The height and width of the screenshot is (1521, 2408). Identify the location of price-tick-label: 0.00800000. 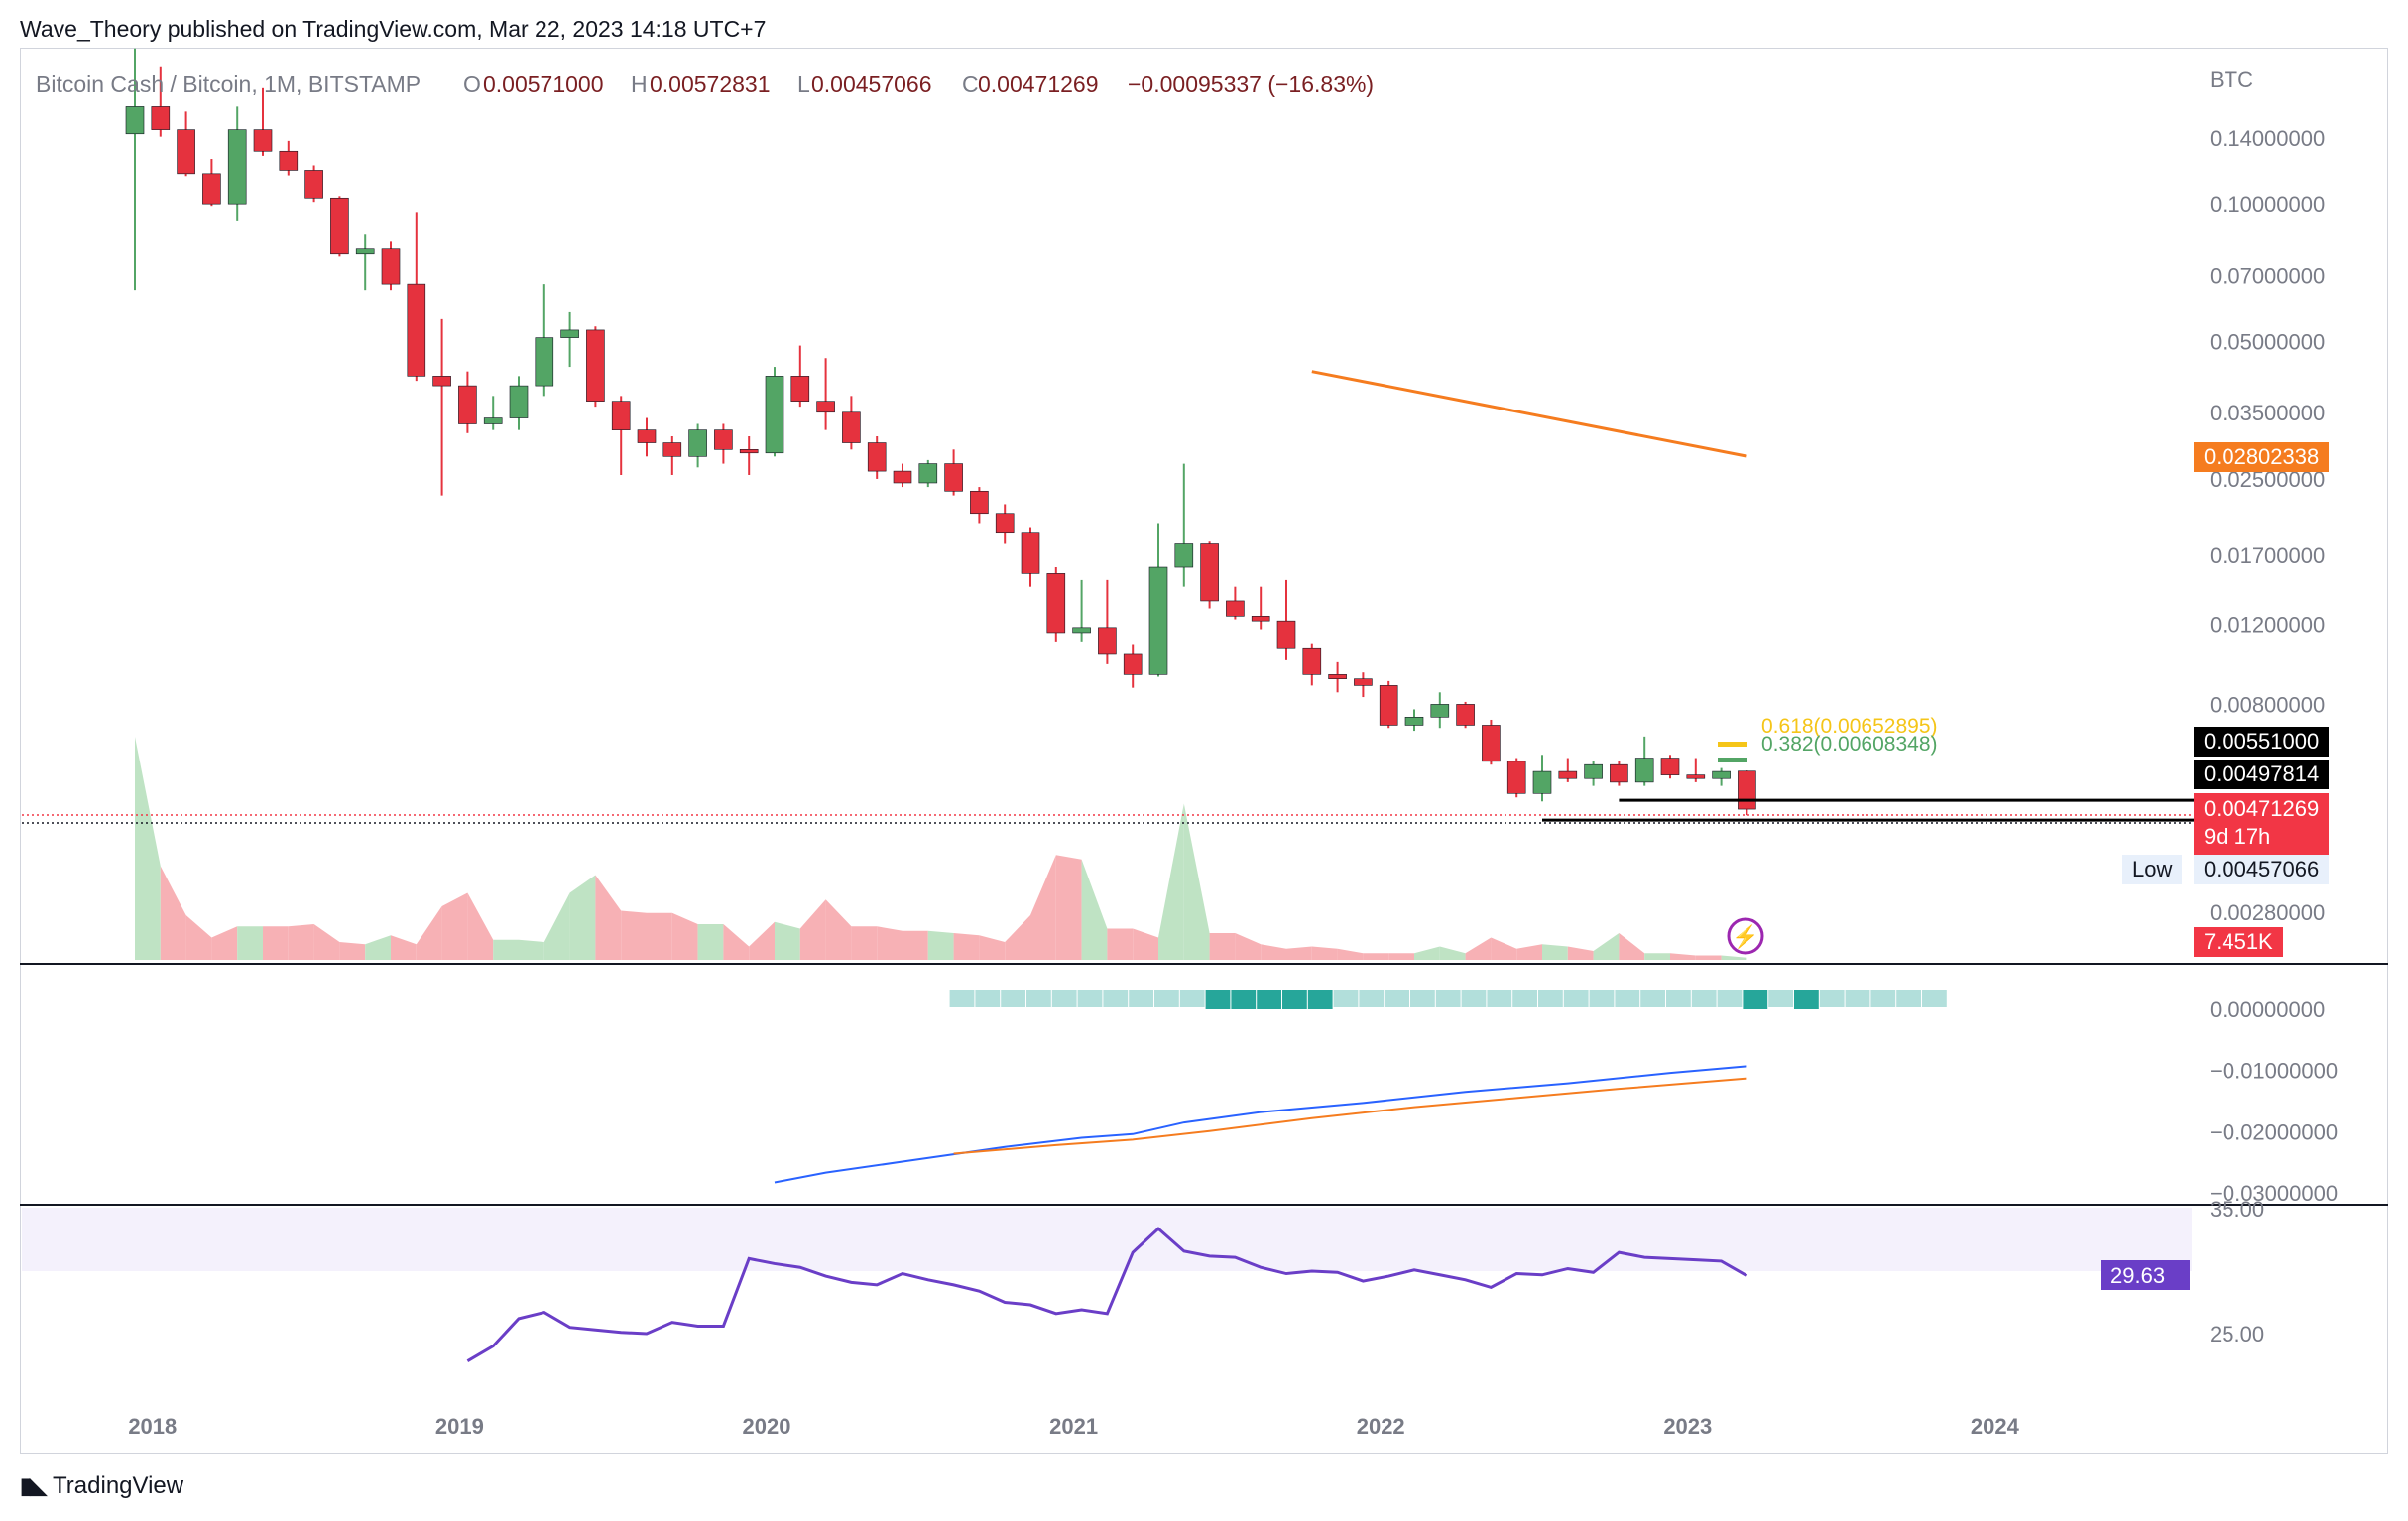
(2268, 704).